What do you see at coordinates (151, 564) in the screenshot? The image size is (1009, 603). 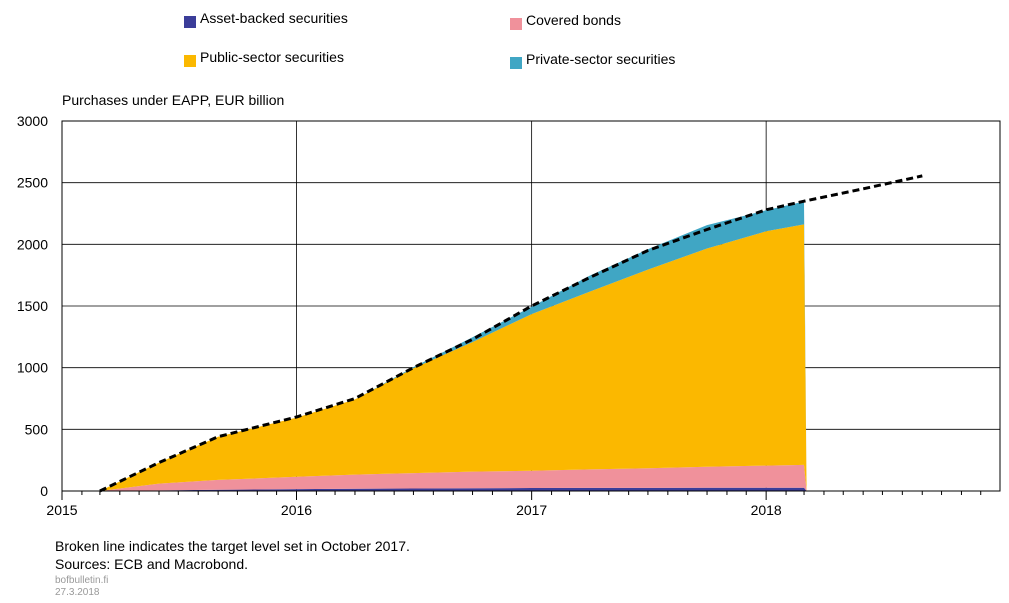 I see `note-sources: Sources: ECB and Macrobond.` at bounding box center [151, 564].